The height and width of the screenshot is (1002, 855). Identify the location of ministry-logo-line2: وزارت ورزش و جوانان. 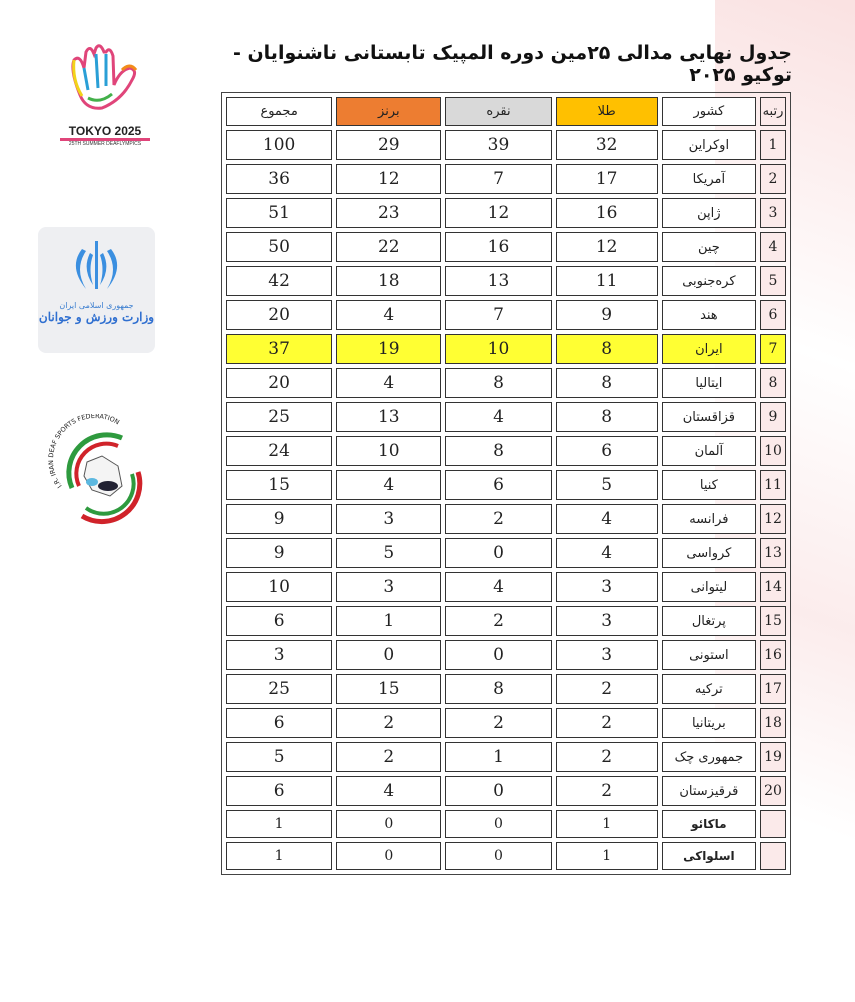
(96, 317).